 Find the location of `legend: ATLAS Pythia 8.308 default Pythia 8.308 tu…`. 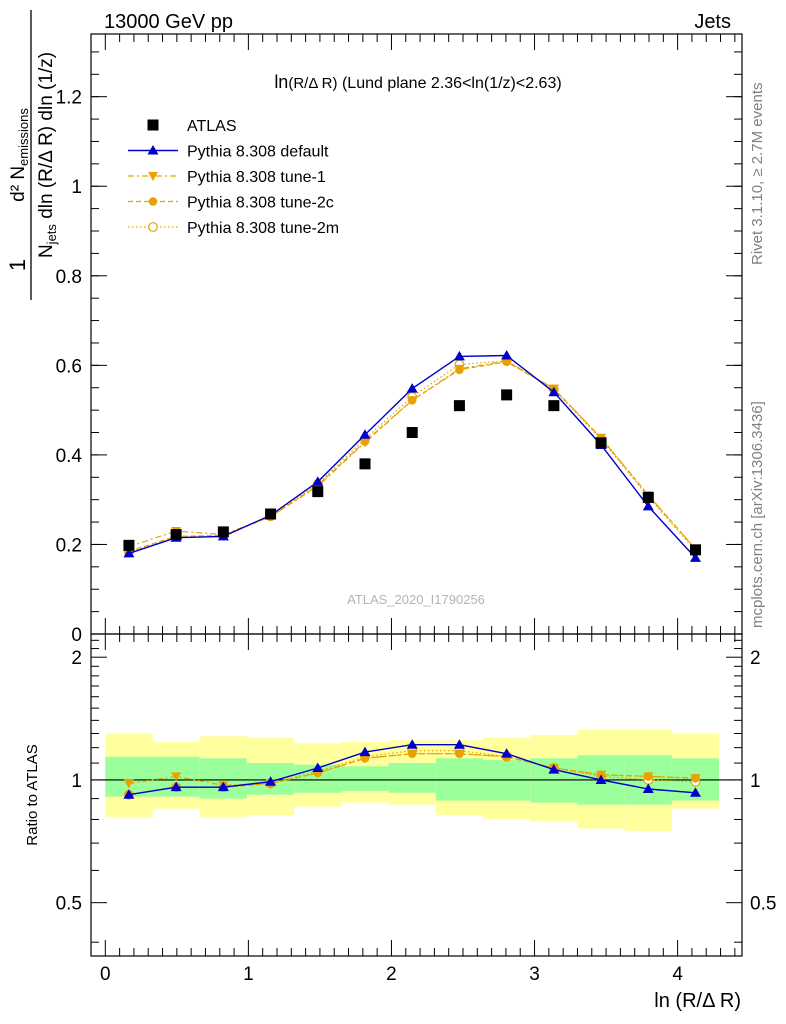

legend: ATLAS Pythia 8.308 default Pythia 8.308 tu… is located at coordinates (233, 177).